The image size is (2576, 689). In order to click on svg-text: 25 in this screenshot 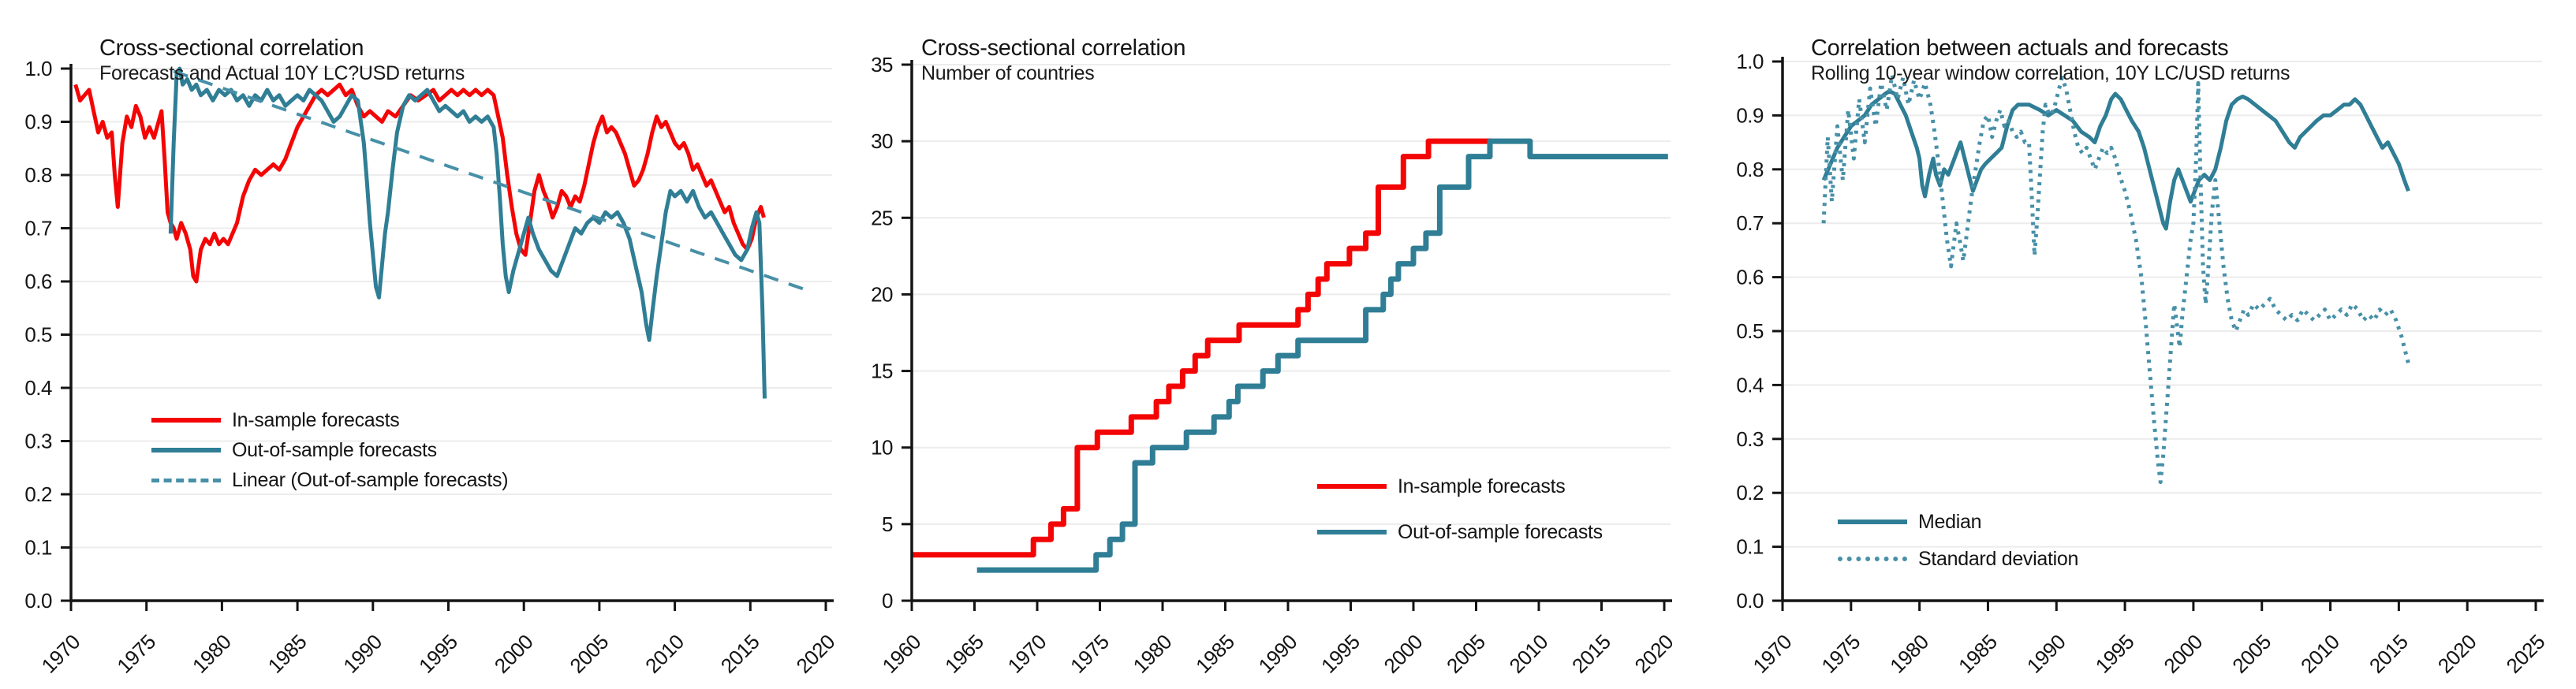, I will do `click(882, 217)`.